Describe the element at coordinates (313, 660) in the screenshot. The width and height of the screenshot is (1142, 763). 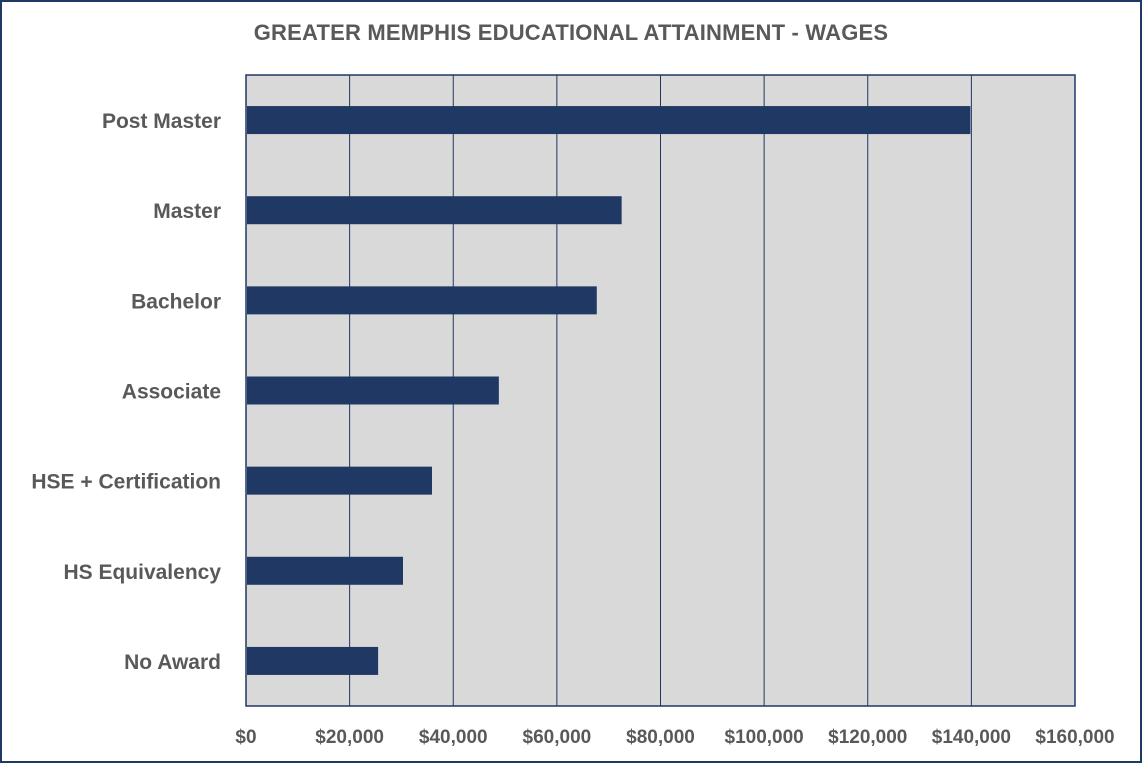
I see `bar-no-award` at that location.